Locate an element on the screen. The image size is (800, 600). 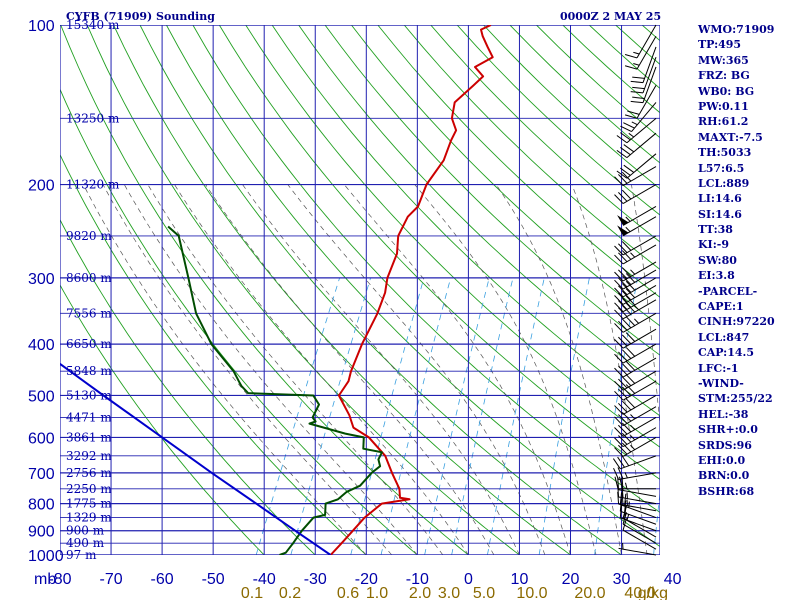
index-item: CINH:97220 is located at coordinates (736, 322).